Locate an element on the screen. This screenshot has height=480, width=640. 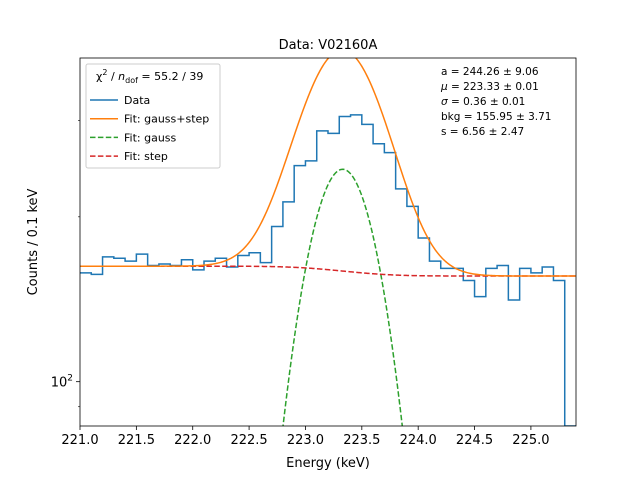
y-axis: 102 is located at coordinates (65, 264).